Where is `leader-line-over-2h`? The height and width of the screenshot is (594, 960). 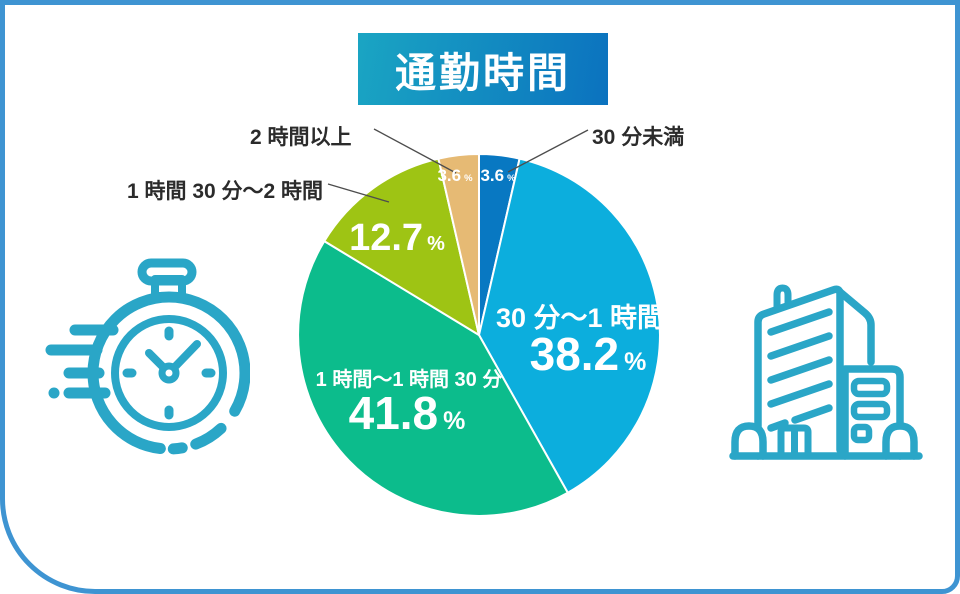 leader-line-over-2h is located at coordinates (415, 151).